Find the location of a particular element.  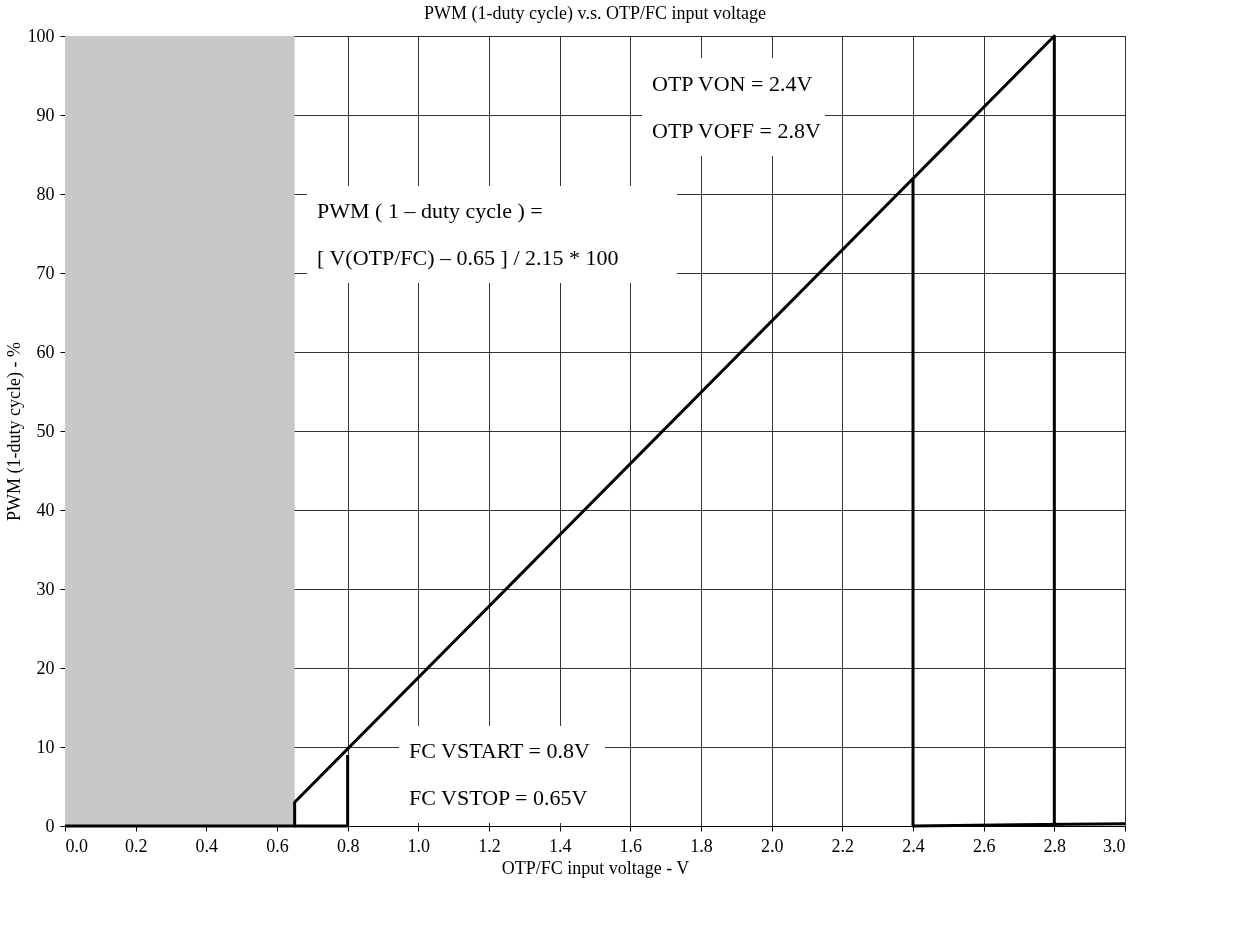

x-tick-label: 0.6 is located at coordinates (277, 845).